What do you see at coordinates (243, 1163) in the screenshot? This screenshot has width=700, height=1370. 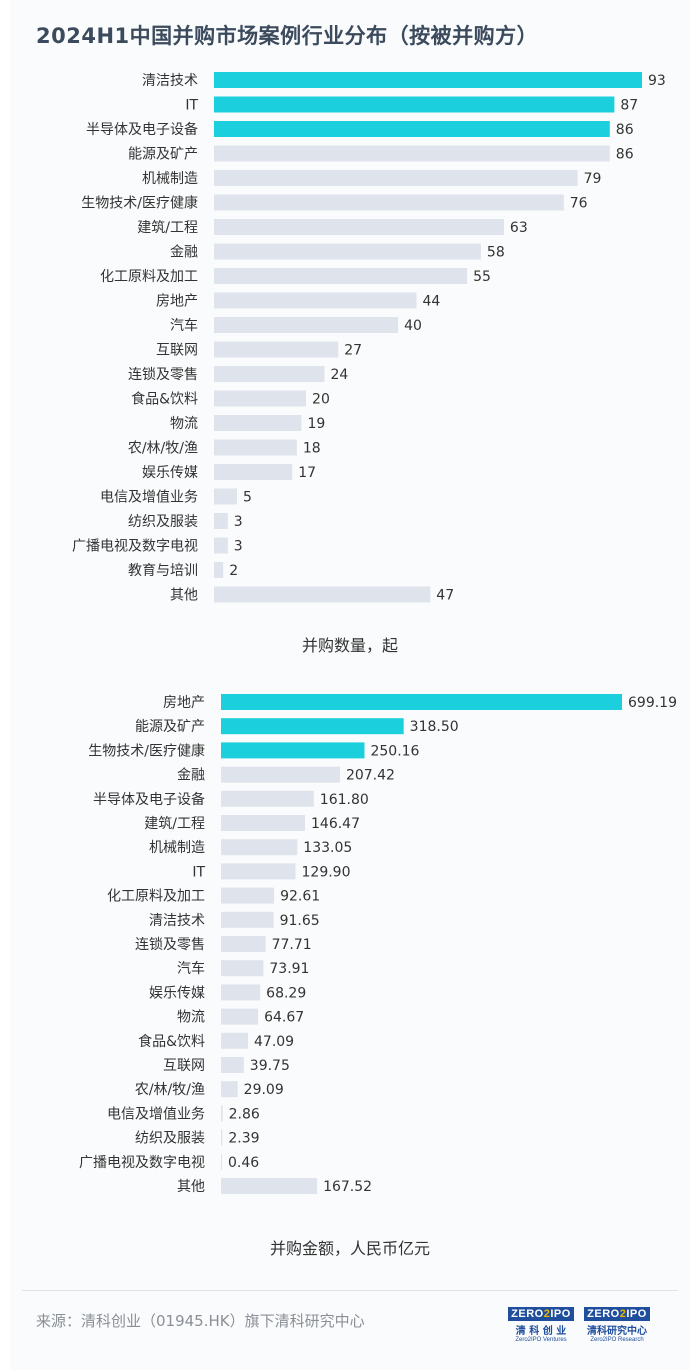 I see `value-label: 0.46` at bounding box center [243, 1163].